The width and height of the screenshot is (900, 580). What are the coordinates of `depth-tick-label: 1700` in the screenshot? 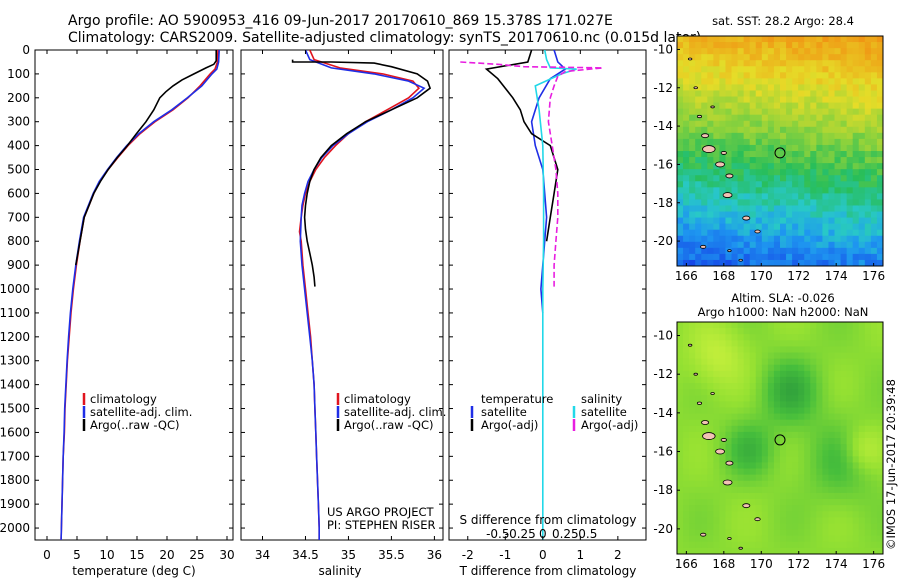 It's located at (15, 456).